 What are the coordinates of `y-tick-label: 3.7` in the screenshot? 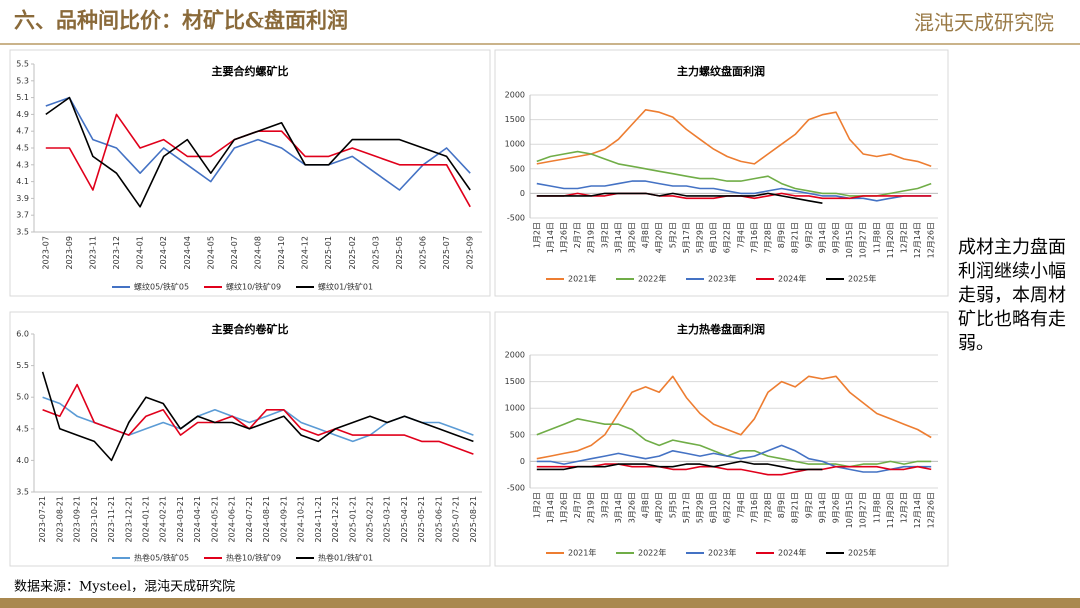 It's located at (22, 215).